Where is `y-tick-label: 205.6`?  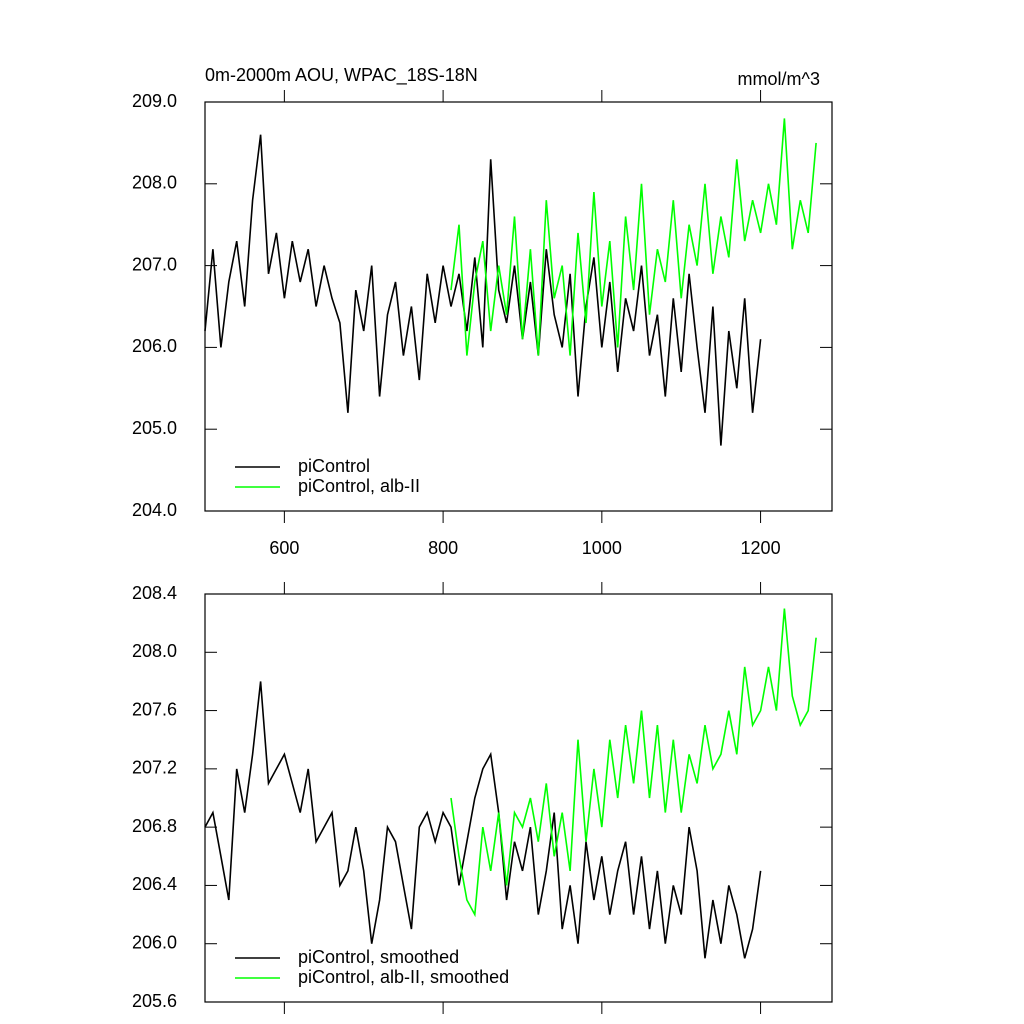
y-tick-label: 205.6 is located at coordinates (154, 1001).